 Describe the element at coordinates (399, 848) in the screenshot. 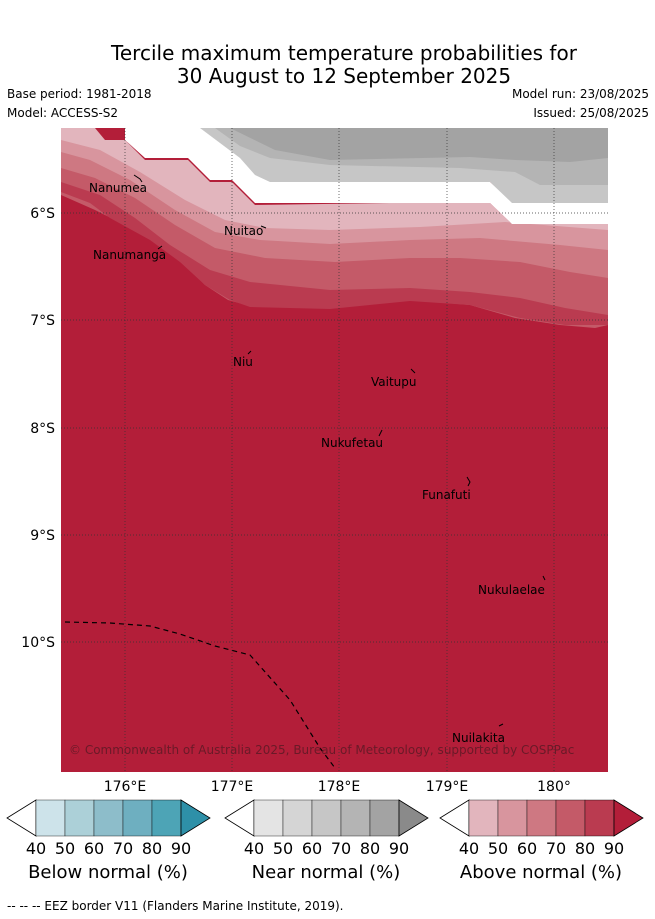

I see `colorbar-near-tick: 90` at that location.